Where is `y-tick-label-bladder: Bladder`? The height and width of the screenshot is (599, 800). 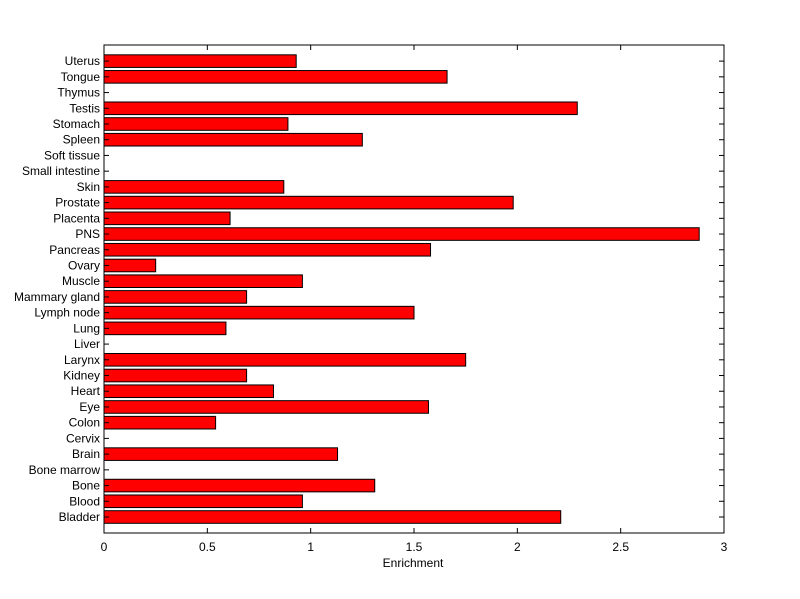 y-tick-label-bladder: Bladder is located at coordinates (79, 517).